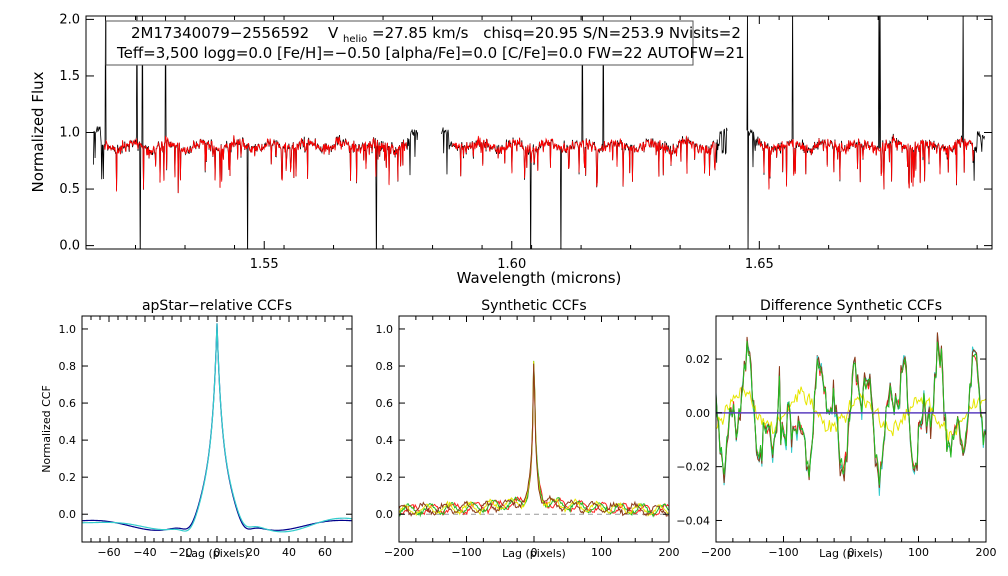 Image resolution: width=1008 pixels, height=576 pixels. I want to click on synthetic-ccf-series, so click(534, 439).